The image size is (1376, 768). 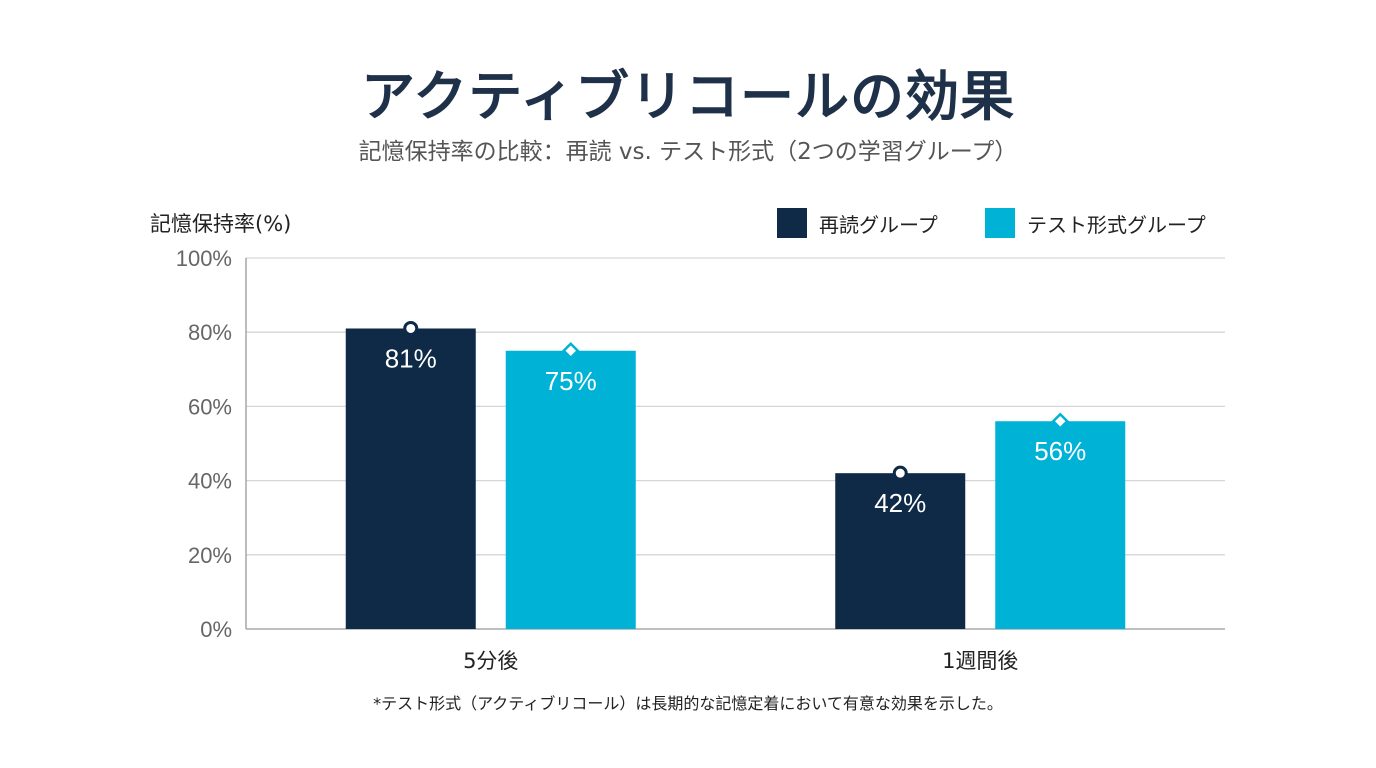 What do you see at coordinates (221, 224) in the screenshot?
I see `y-axis-label: 記憶保持率(%)` at bounding box center [221, 224].